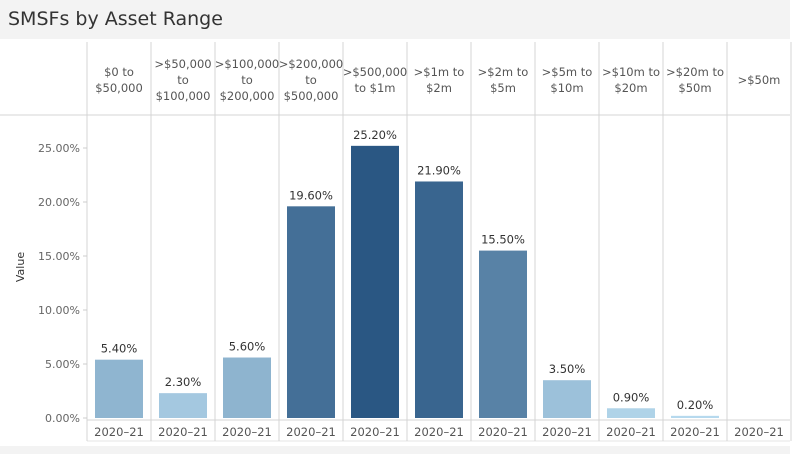  What do you see at coordinates (695, 405) in the screenshot?
I see `data-label: 0.20%` at bounding box center [695, 405].